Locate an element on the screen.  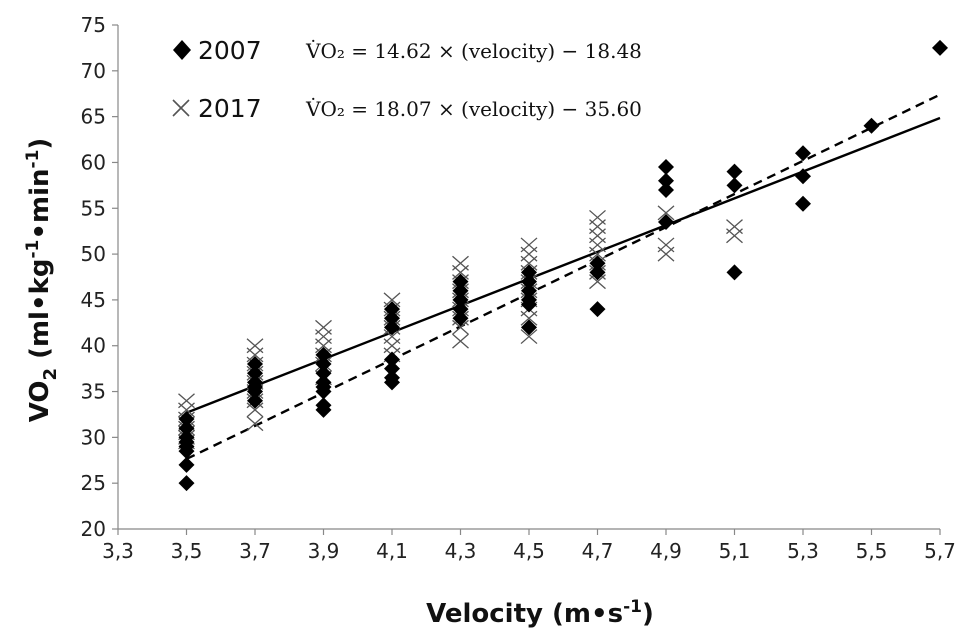
x-tick-label: 3,9 is located at coordinates (324, 551).